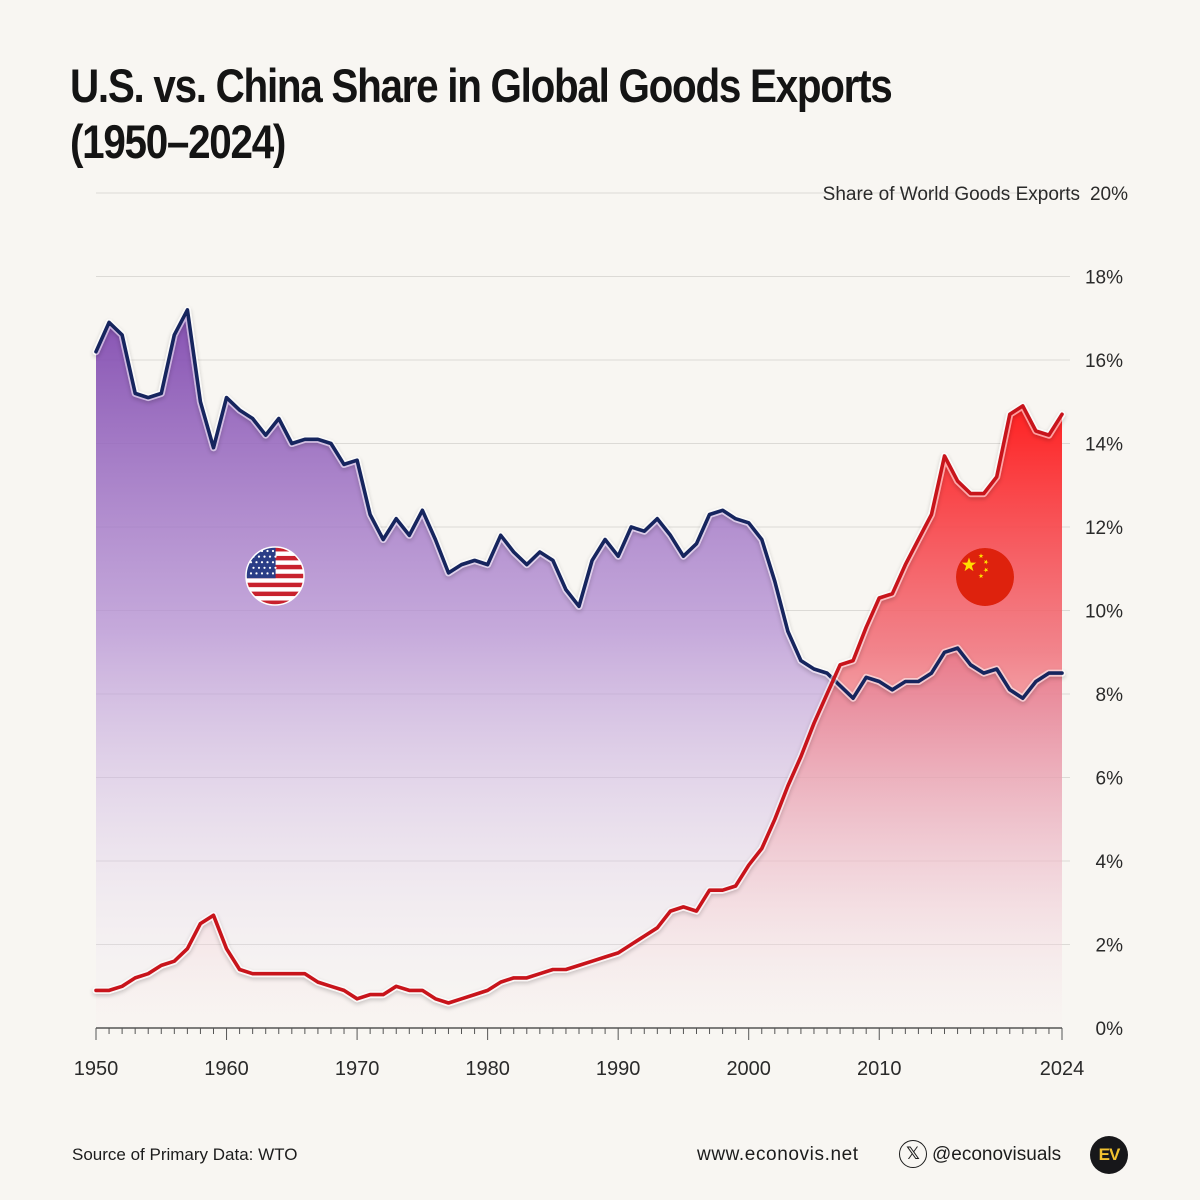  Describe the element at coordinates (185, 1154) in the screenshot. I see `source-note: Source of Primary Data: WTO` at that location.